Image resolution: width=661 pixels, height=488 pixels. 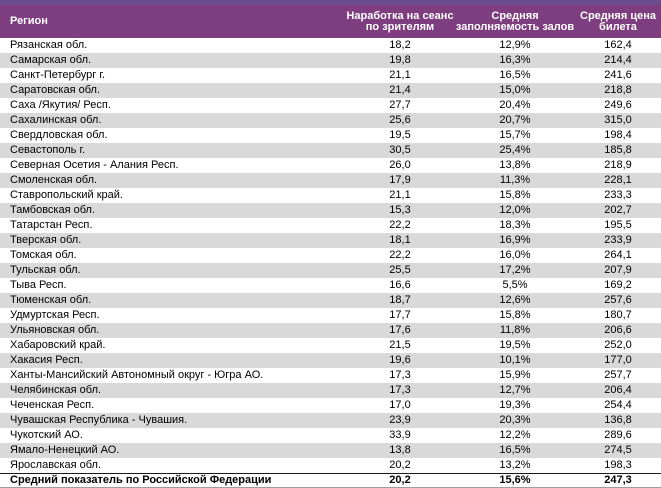 I want to click on occupancy-cell: 5,5%, so click(x=515, y=285).